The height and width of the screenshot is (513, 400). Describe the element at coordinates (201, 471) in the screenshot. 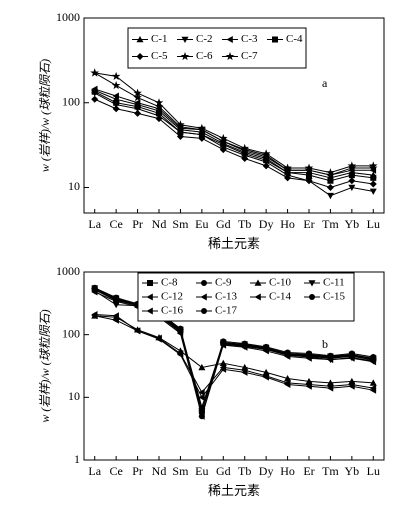

I see `x-tick-label: Eu` at that location.